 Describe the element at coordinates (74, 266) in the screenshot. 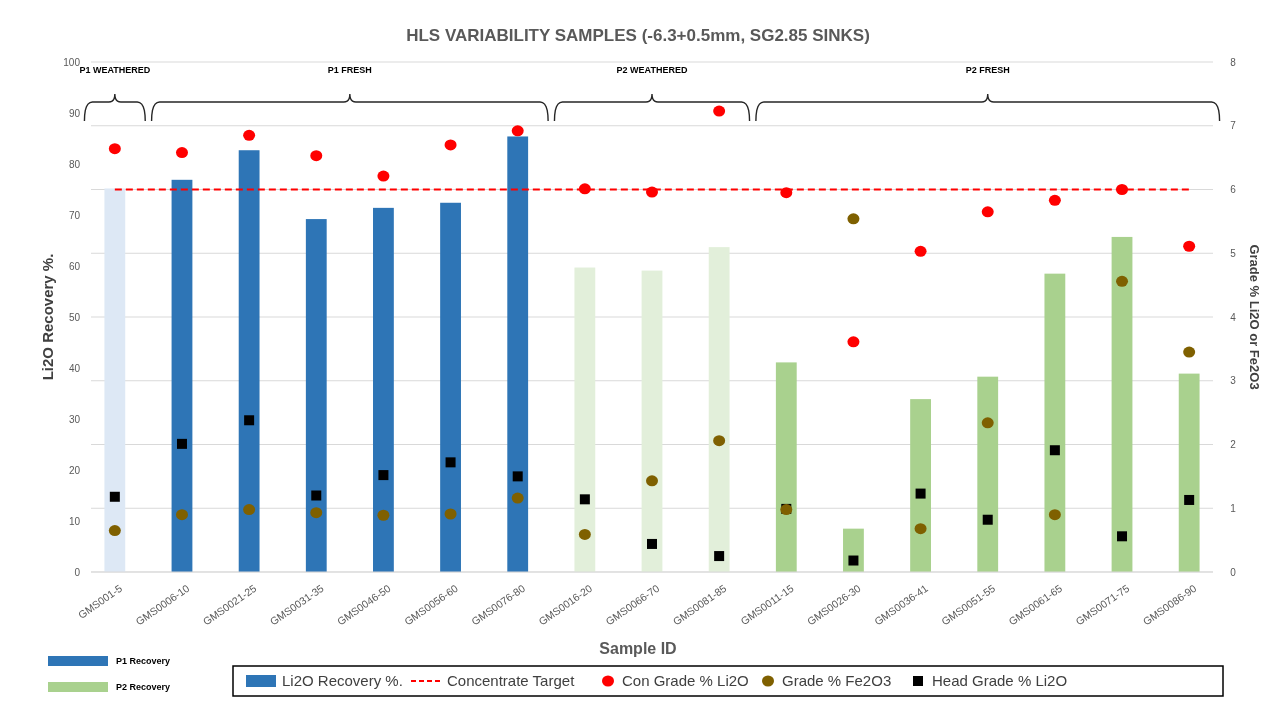

I see `y-tick-label: 60` at that location.